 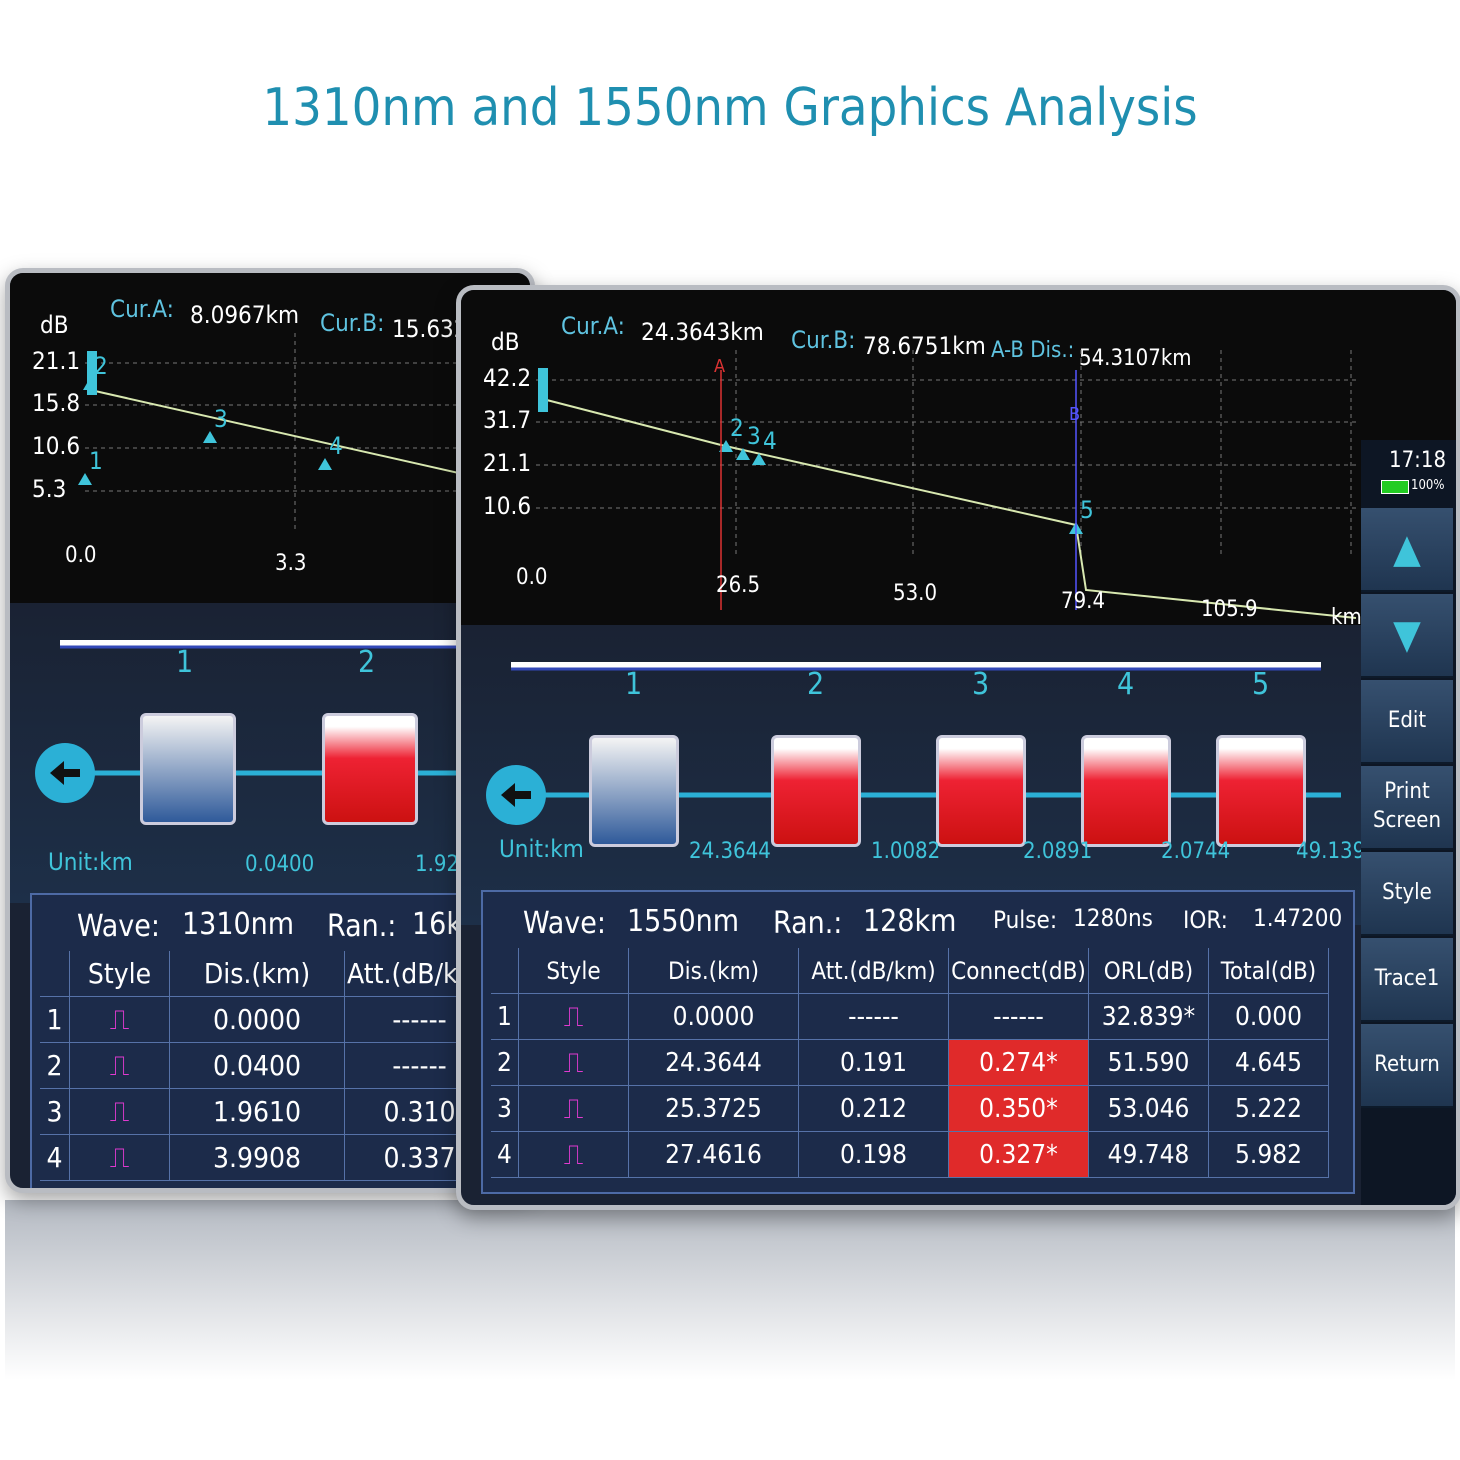 What do you see at coordinates (81, 555) in the screenshot?
I see `x-tick-label: 0.0` at bounding box center [81, 555].